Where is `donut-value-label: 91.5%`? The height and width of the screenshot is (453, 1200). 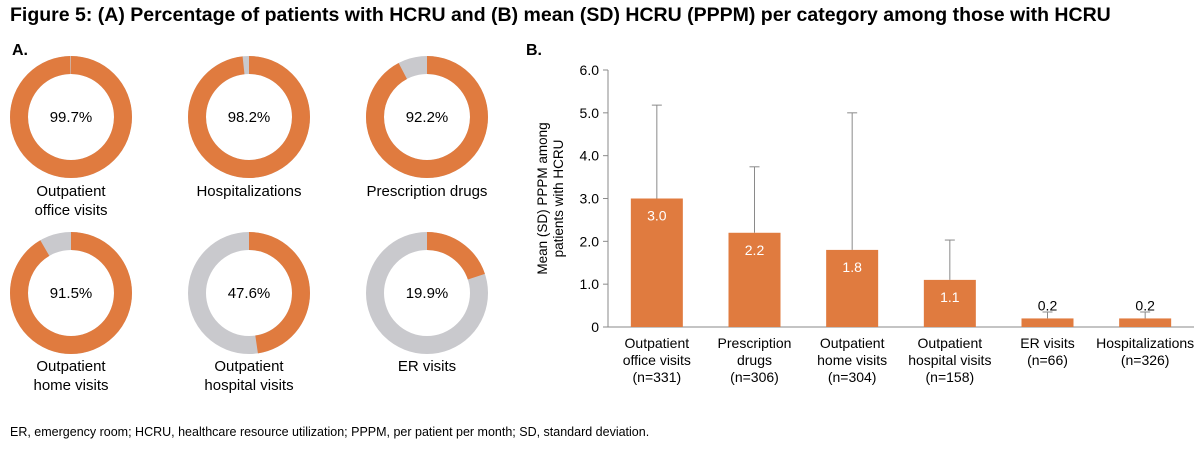
donut-value-label: 91.5% is located at coordinates (71, 293).